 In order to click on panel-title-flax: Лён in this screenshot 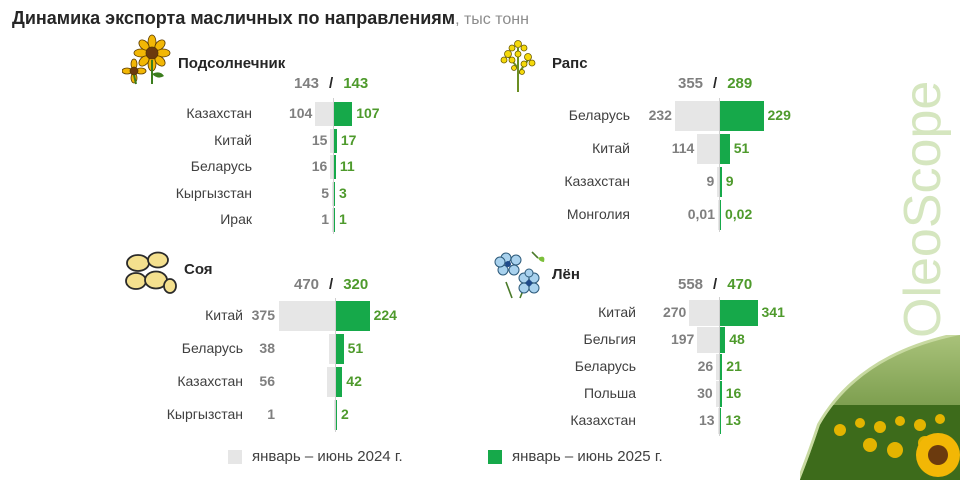, I will do `click(566, 274)`.